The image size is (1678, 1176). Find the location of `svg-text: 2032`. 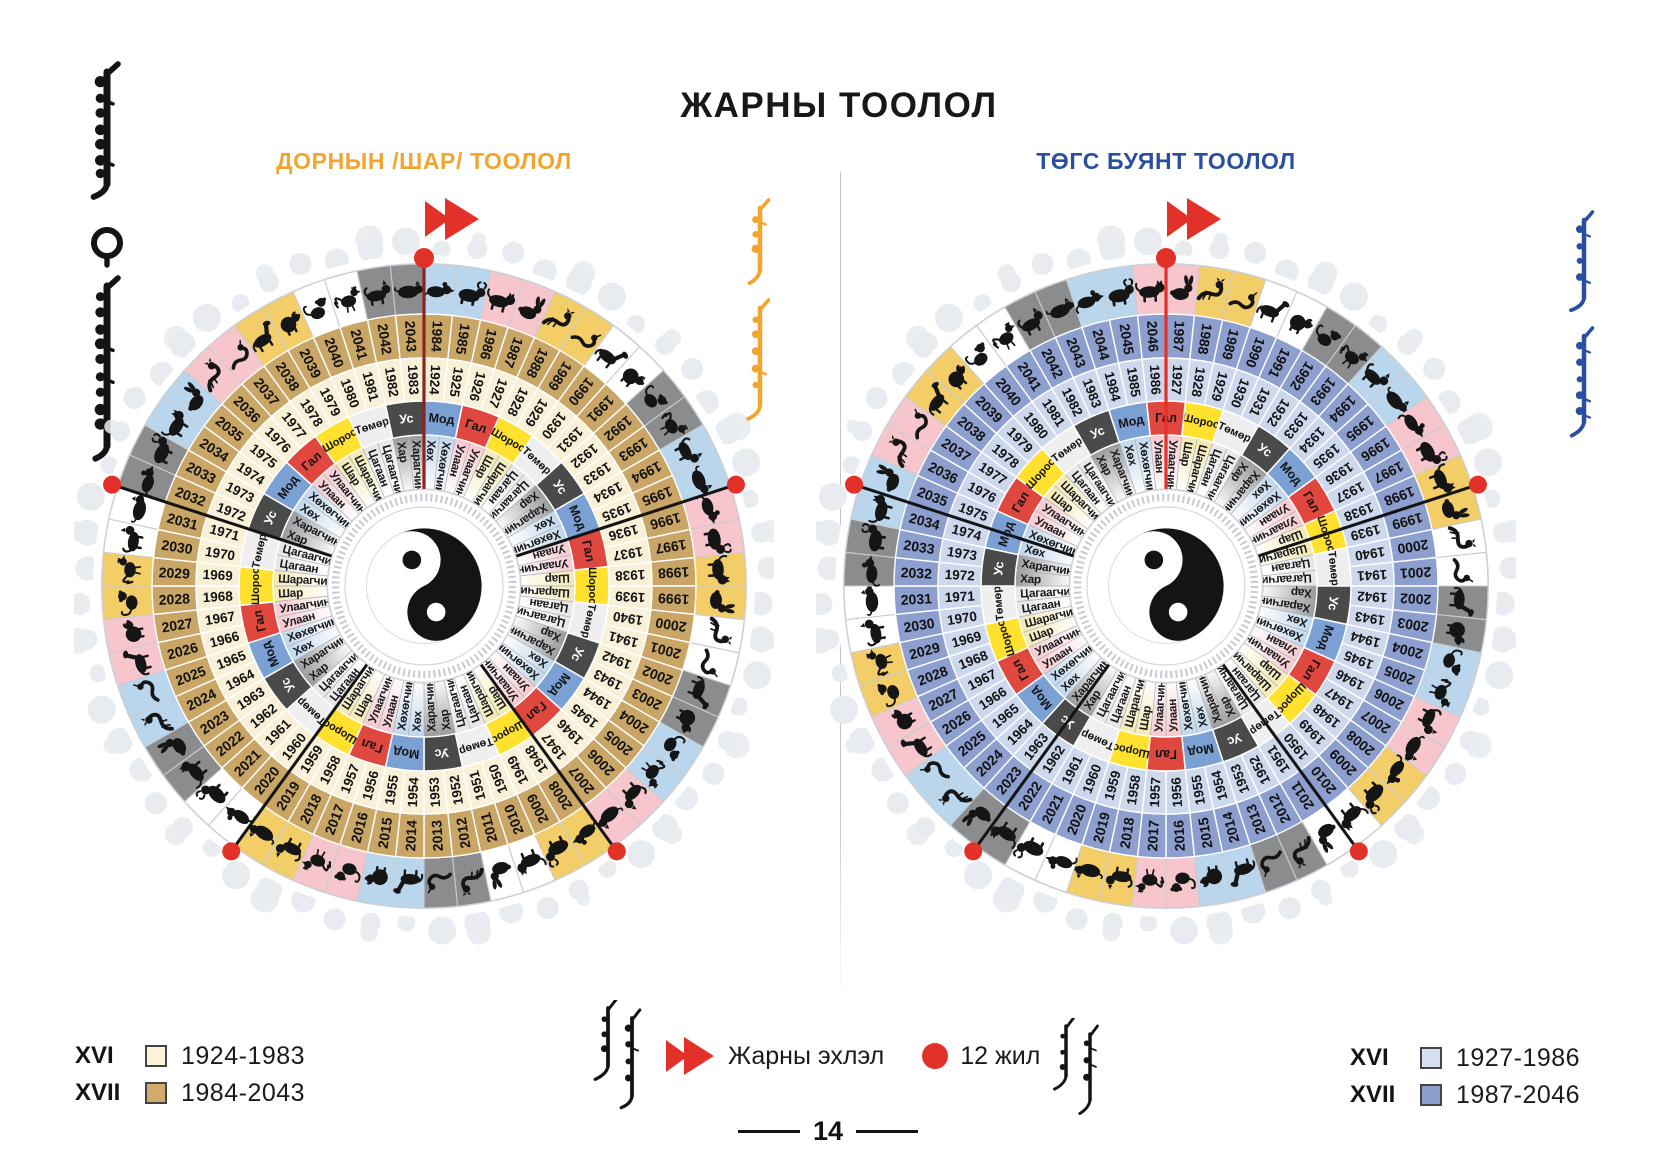

svg-text: 2032 is located at coordinates (916, 573).